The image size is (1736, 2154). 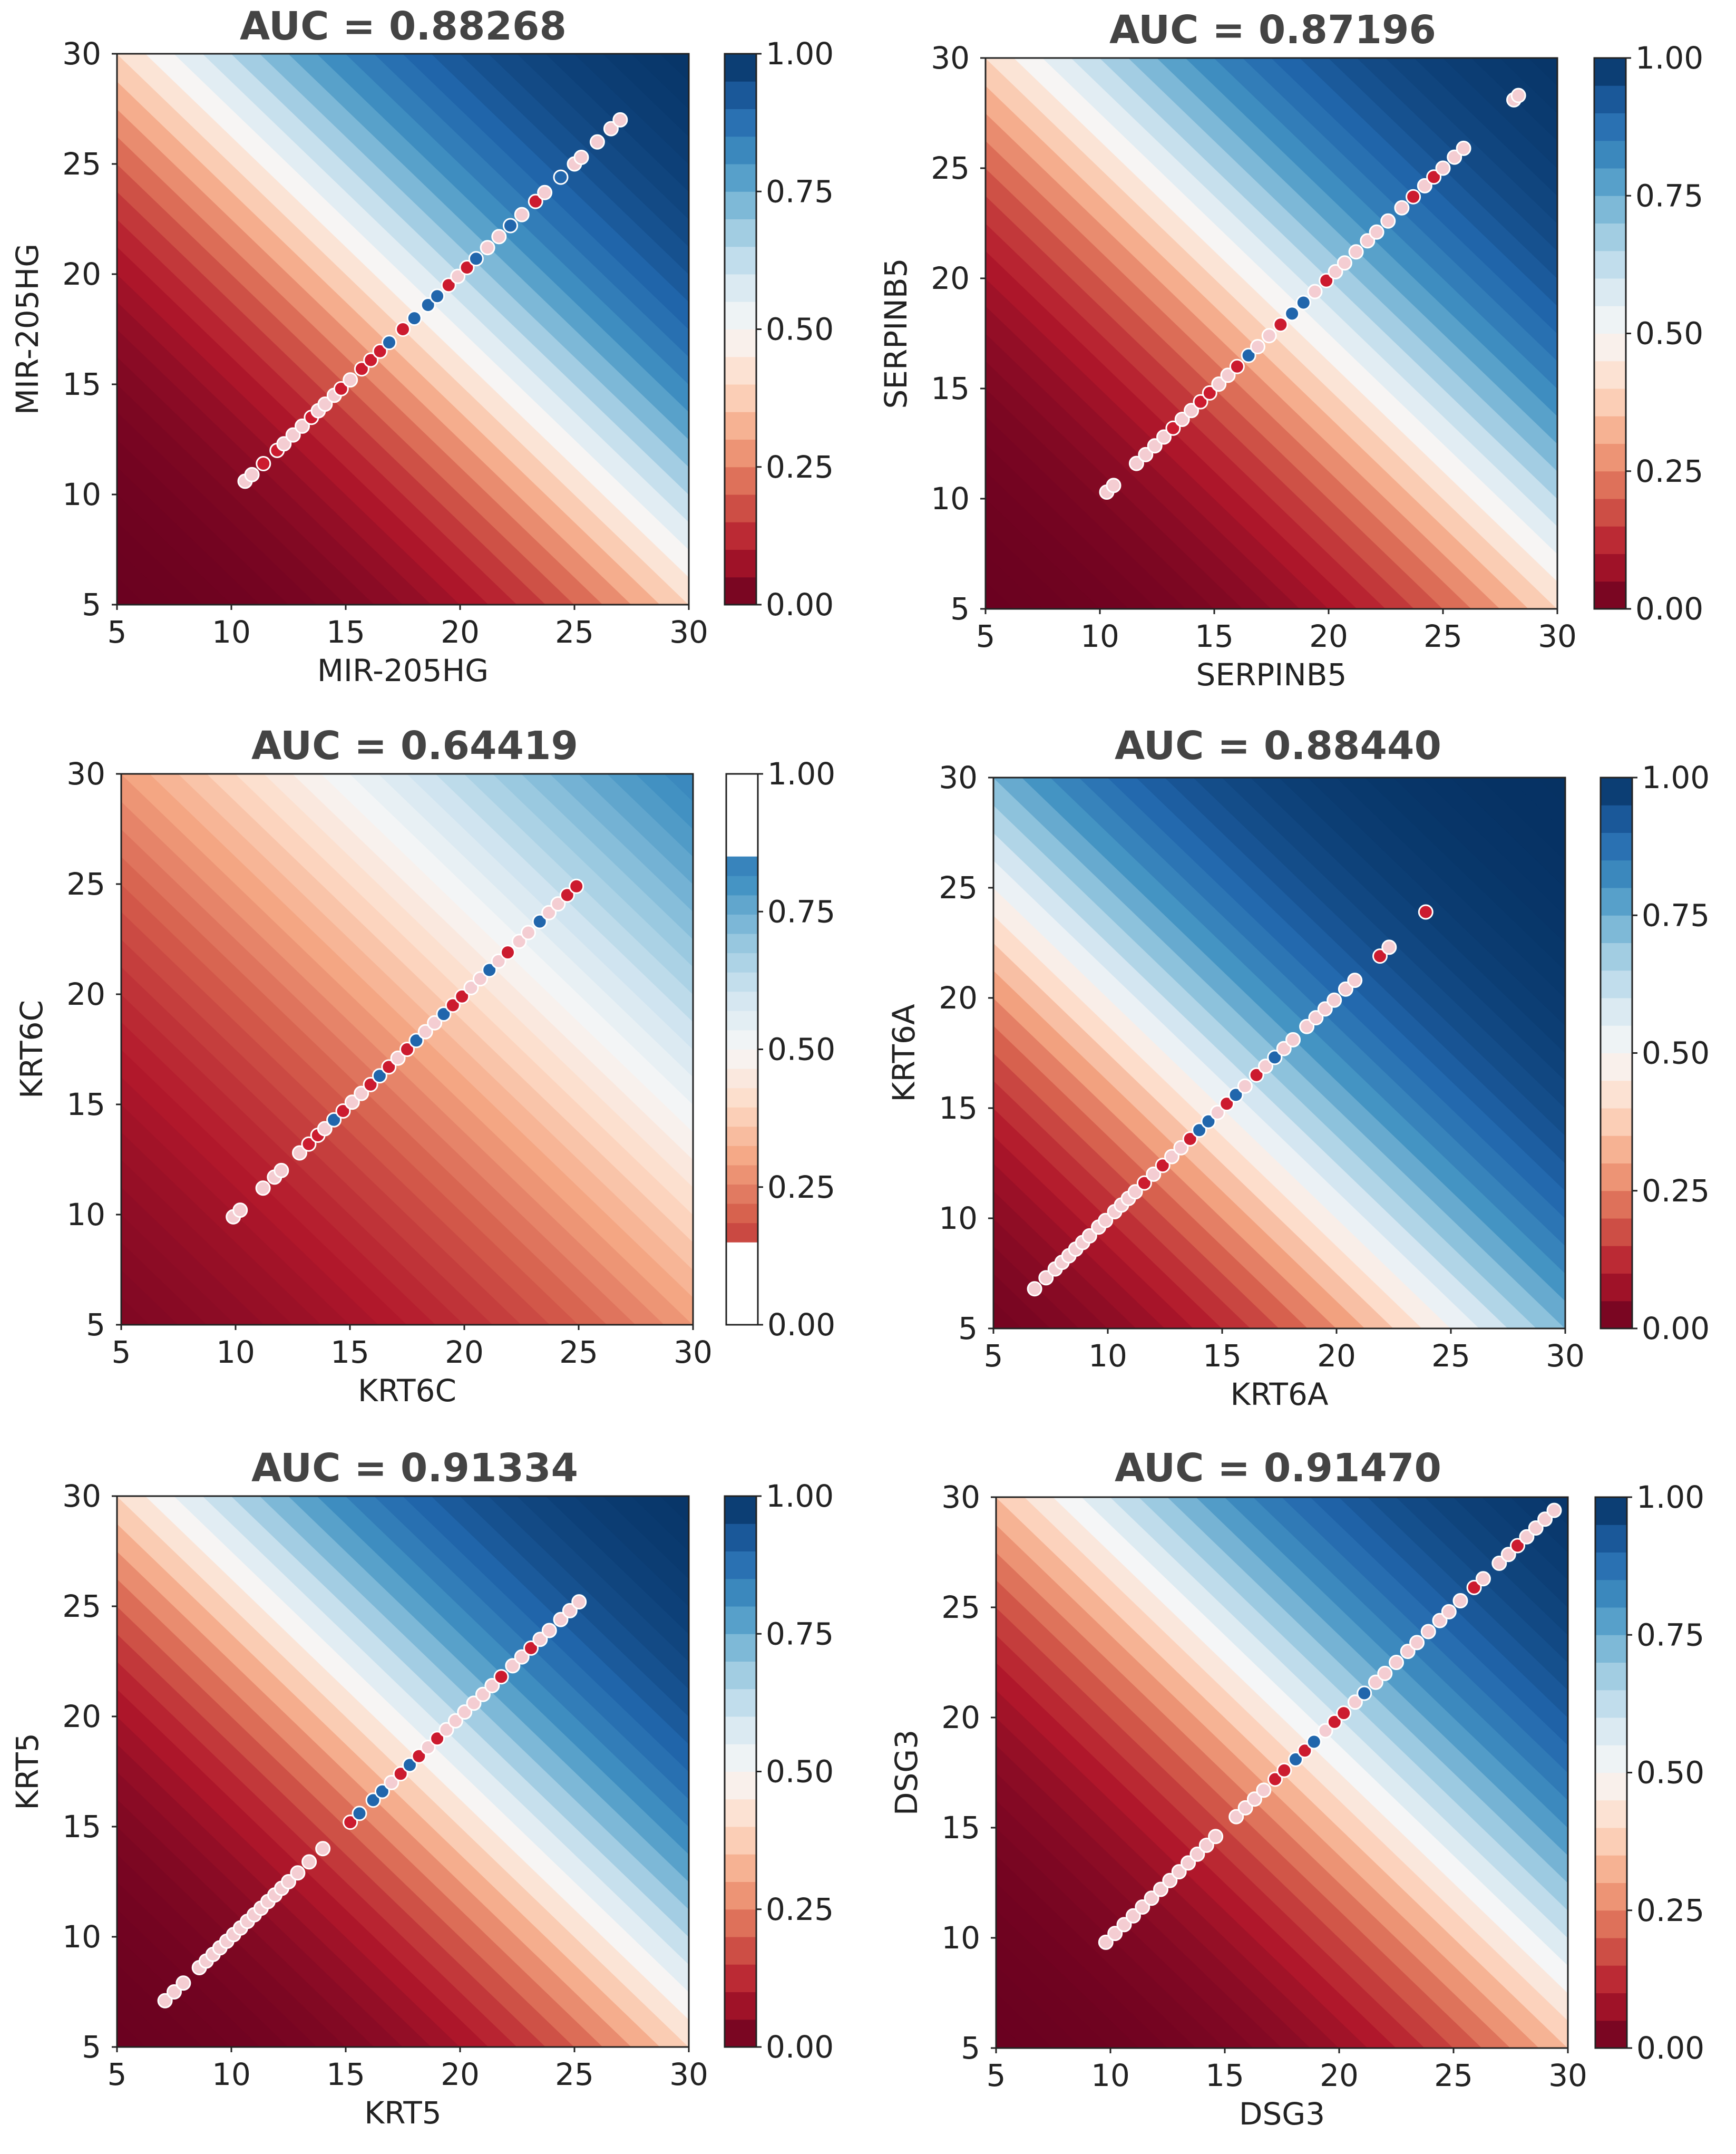 What do you see at coordinates (1648, 333) in the screenshot?
I see `colorbar: 0.00 0.25 0.50 0.75 1.00` at bounding box center [1648, 333].